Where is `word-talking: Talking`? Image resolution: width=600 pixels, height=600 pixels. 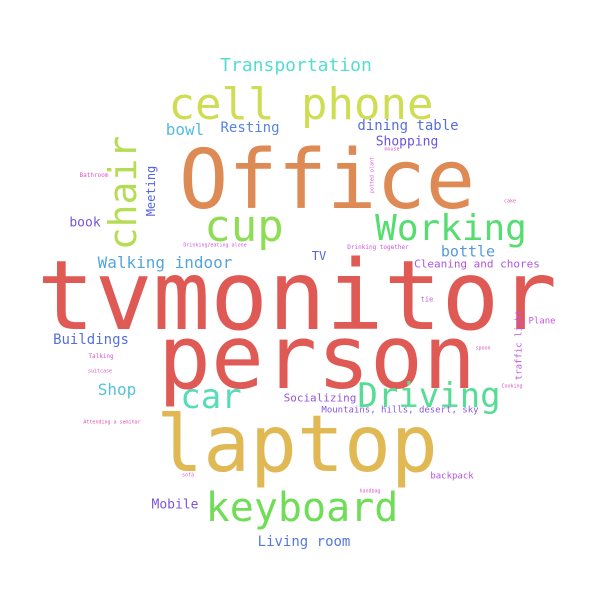
word-talking: Talking is located at coordinates (101, 356).